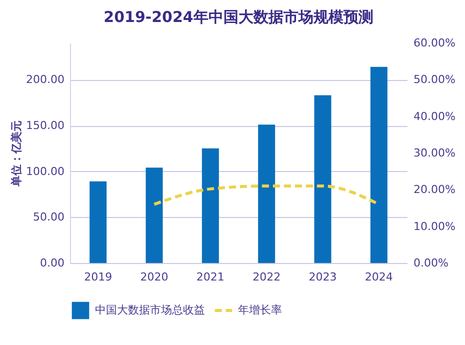 This screenshot has height=345, width=465. I want to click on y-tick-label: 200.00, so click(45, 79).